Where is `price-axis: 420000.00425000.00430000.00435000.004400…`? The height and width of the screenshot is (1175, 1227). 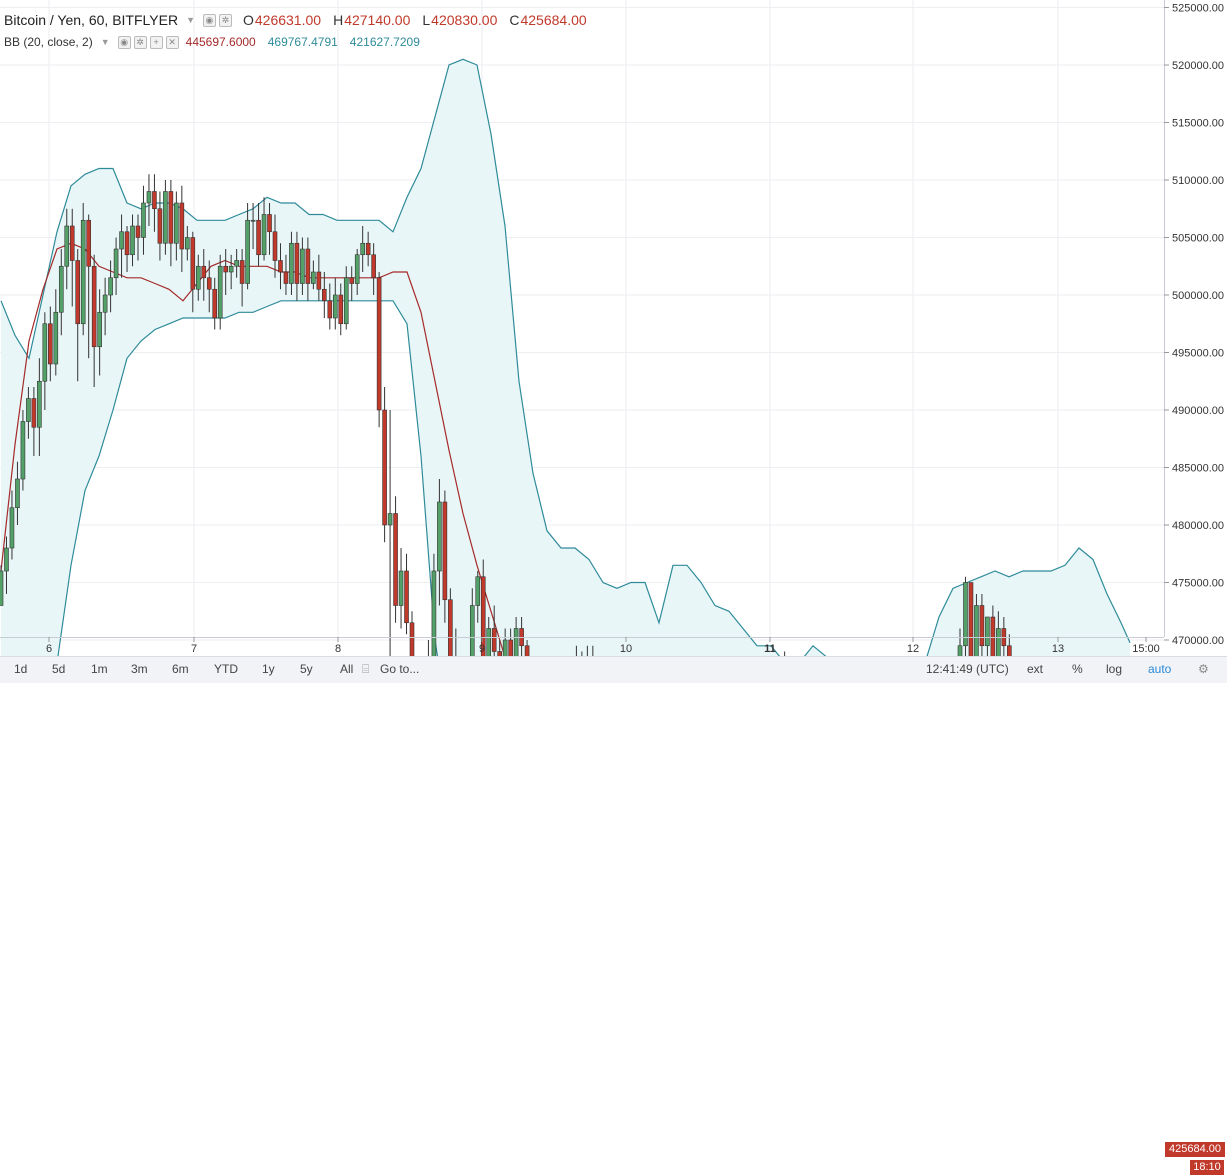
price-axis: 420000.00425000.00430000.00435000.004400… is located at coordinates (1194, 330).